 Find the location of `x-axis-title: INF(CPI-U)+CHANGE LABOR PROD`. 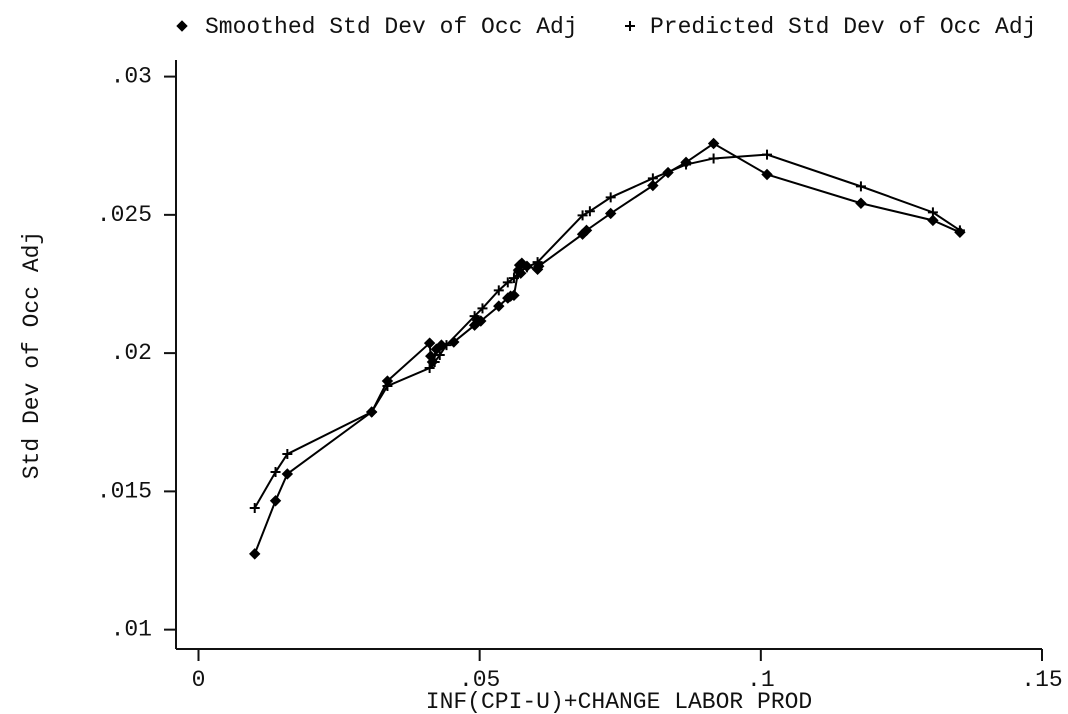

x-axis-title: INF(CPI-U)+CHANGE LABOR PROD is located at coordinates (619, 701).